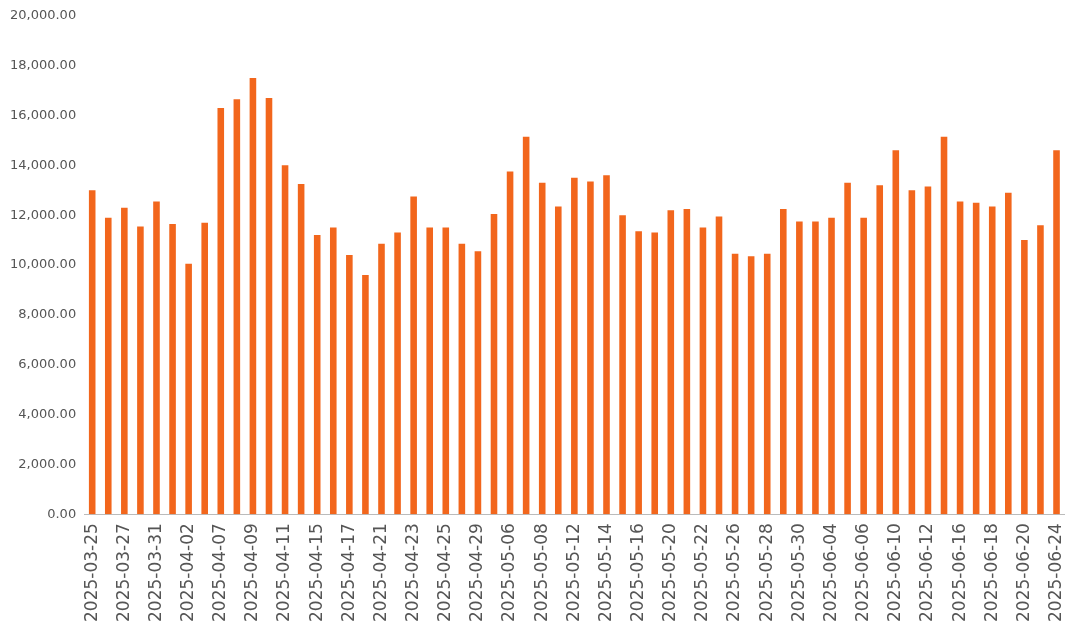 The width and height of the screenshot is (1080, 627). What do you see at coordinates (444, 572) in the screenshot?
I see `x-tick-label: 2025-04-25` at bounding box center [444, 572].